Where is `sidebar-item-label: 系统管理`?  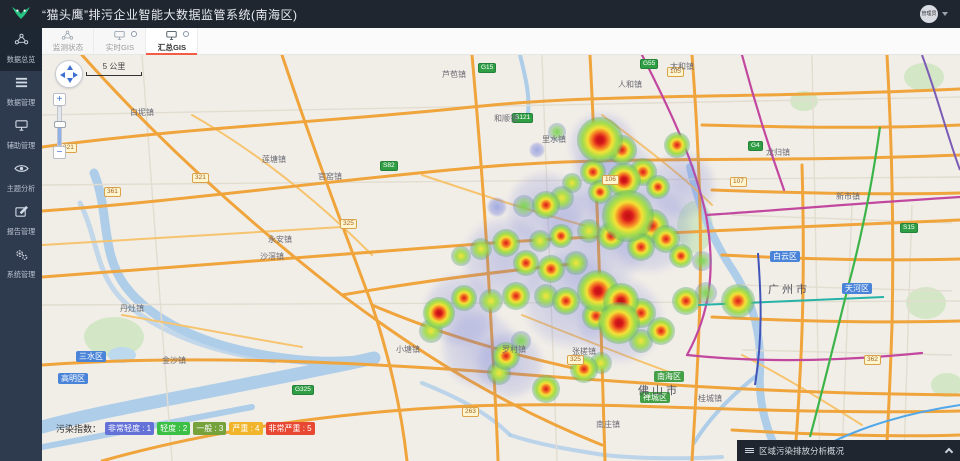
sidebar-item-label: 系统管理 is located at coordinates (21, 274).